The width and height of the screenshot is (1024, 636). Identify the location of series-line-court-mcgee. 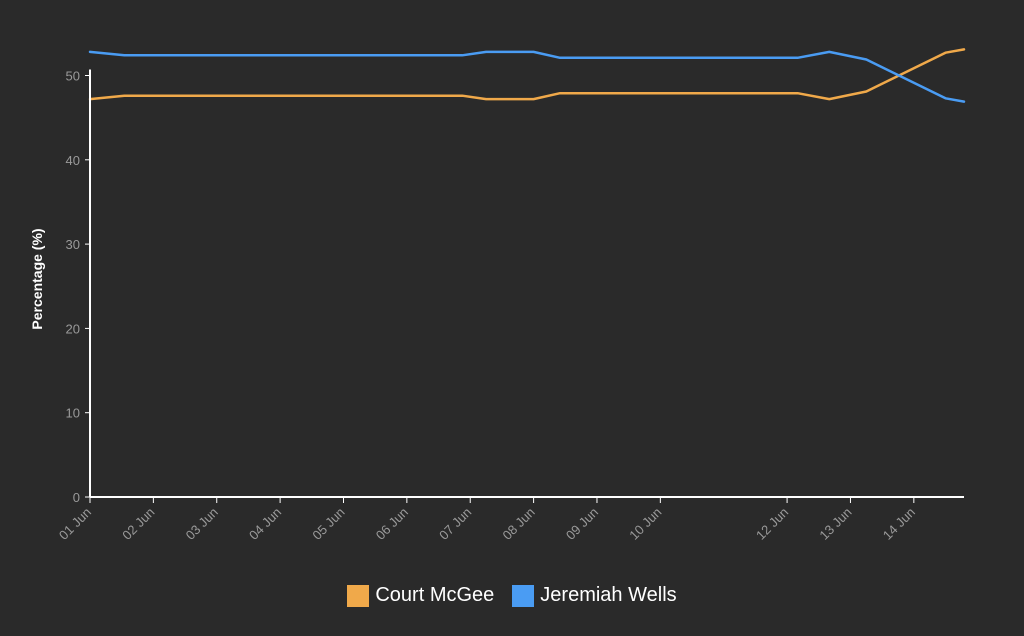
(527, 74).